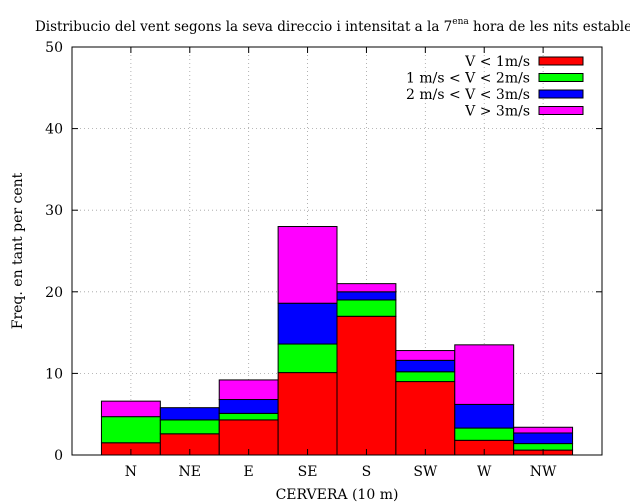 This screenshot has width=630, height=503. What do you see at coordinates (190, 472) in the screenshot?
I see `x-tick-label: NE` at bounding box center [190, 472].